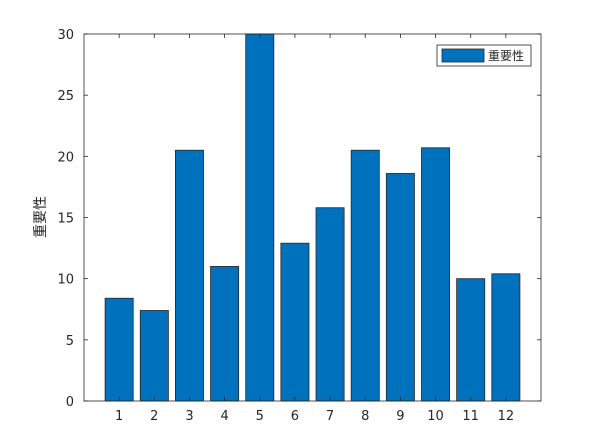  I want to click on x-tick-label: 12, so click(506, 416).